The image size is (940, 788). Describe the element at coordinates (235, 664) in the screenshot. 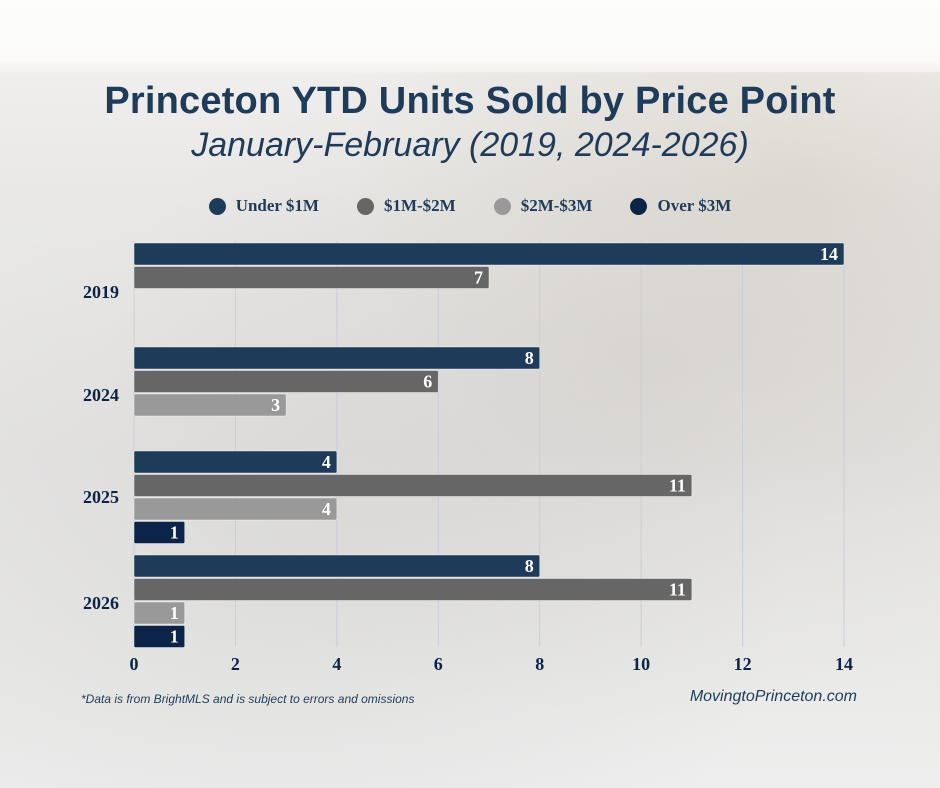

I see `x-tick-label: 2` at that location.